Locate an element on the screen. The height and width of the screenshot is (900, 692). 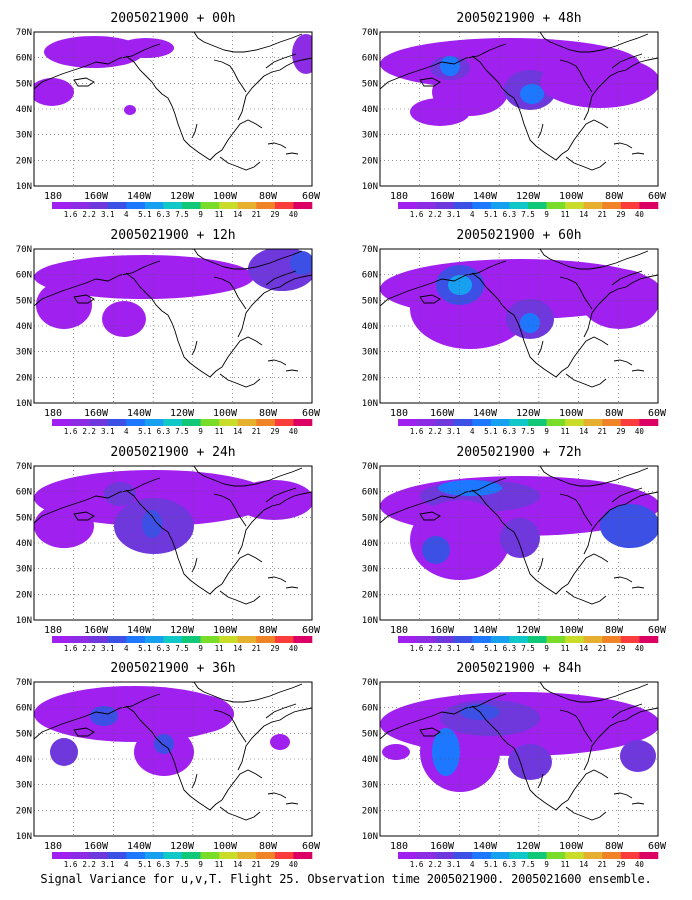
colorbar-label: 7.5 is located at coordinates (182, 648).